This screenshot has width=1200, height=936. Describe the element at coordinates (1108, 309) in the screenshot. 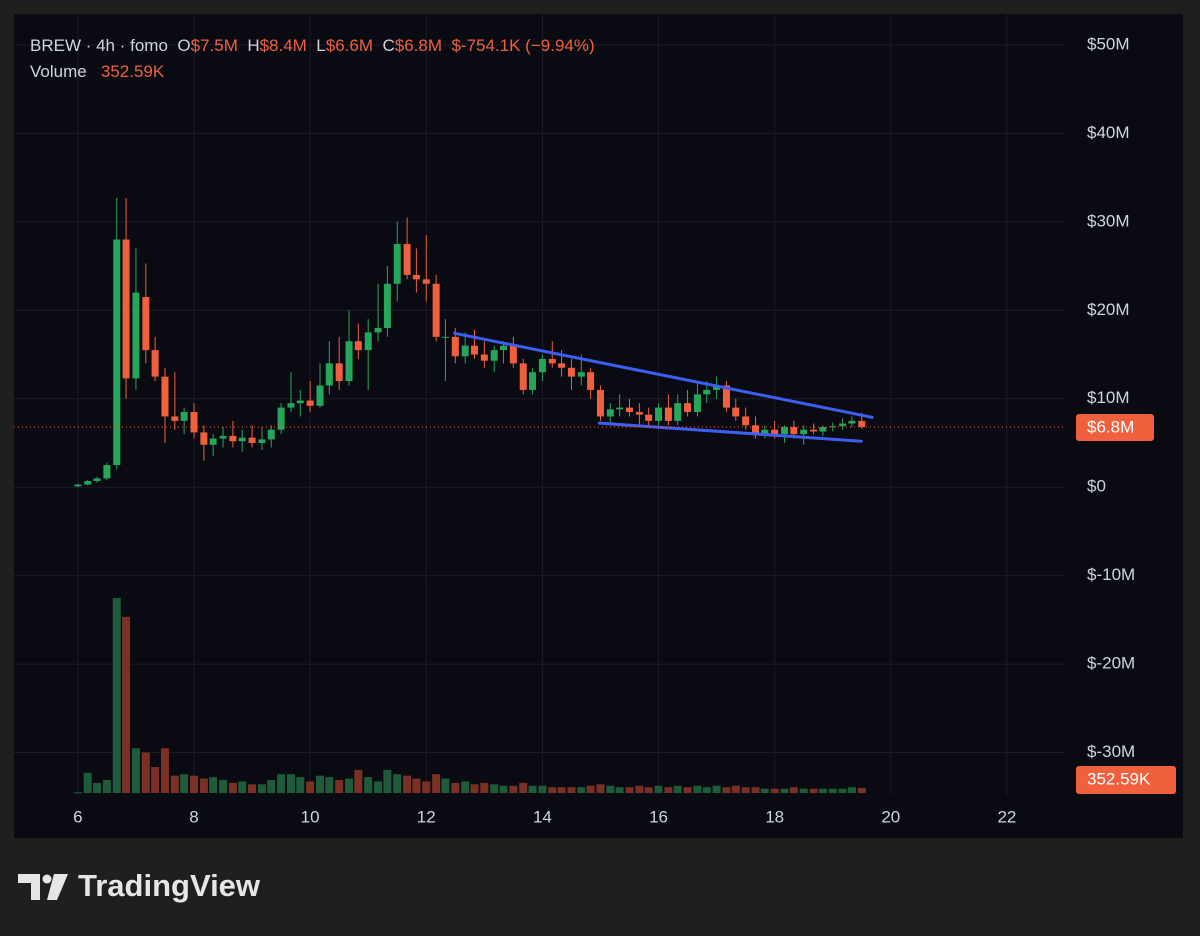

I see `y-tick-label: $20M` at that location.